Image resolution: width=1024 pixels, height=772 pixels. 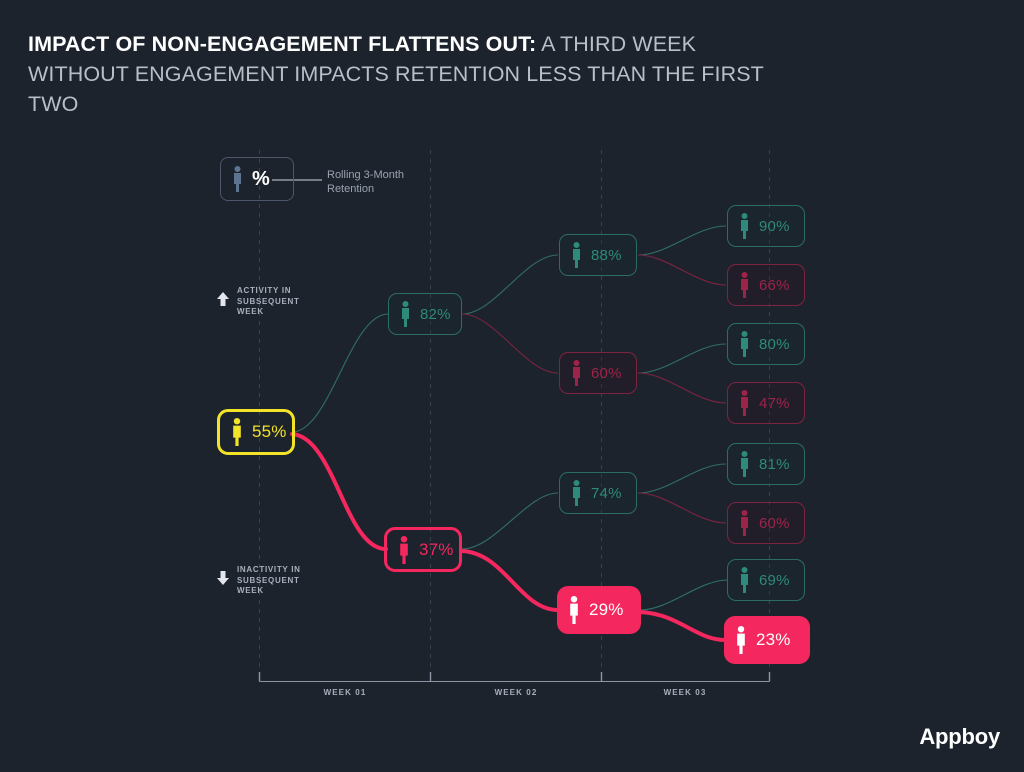 I want to click on node-week1-inactive-37: 37%, so click(x=423, y=549).